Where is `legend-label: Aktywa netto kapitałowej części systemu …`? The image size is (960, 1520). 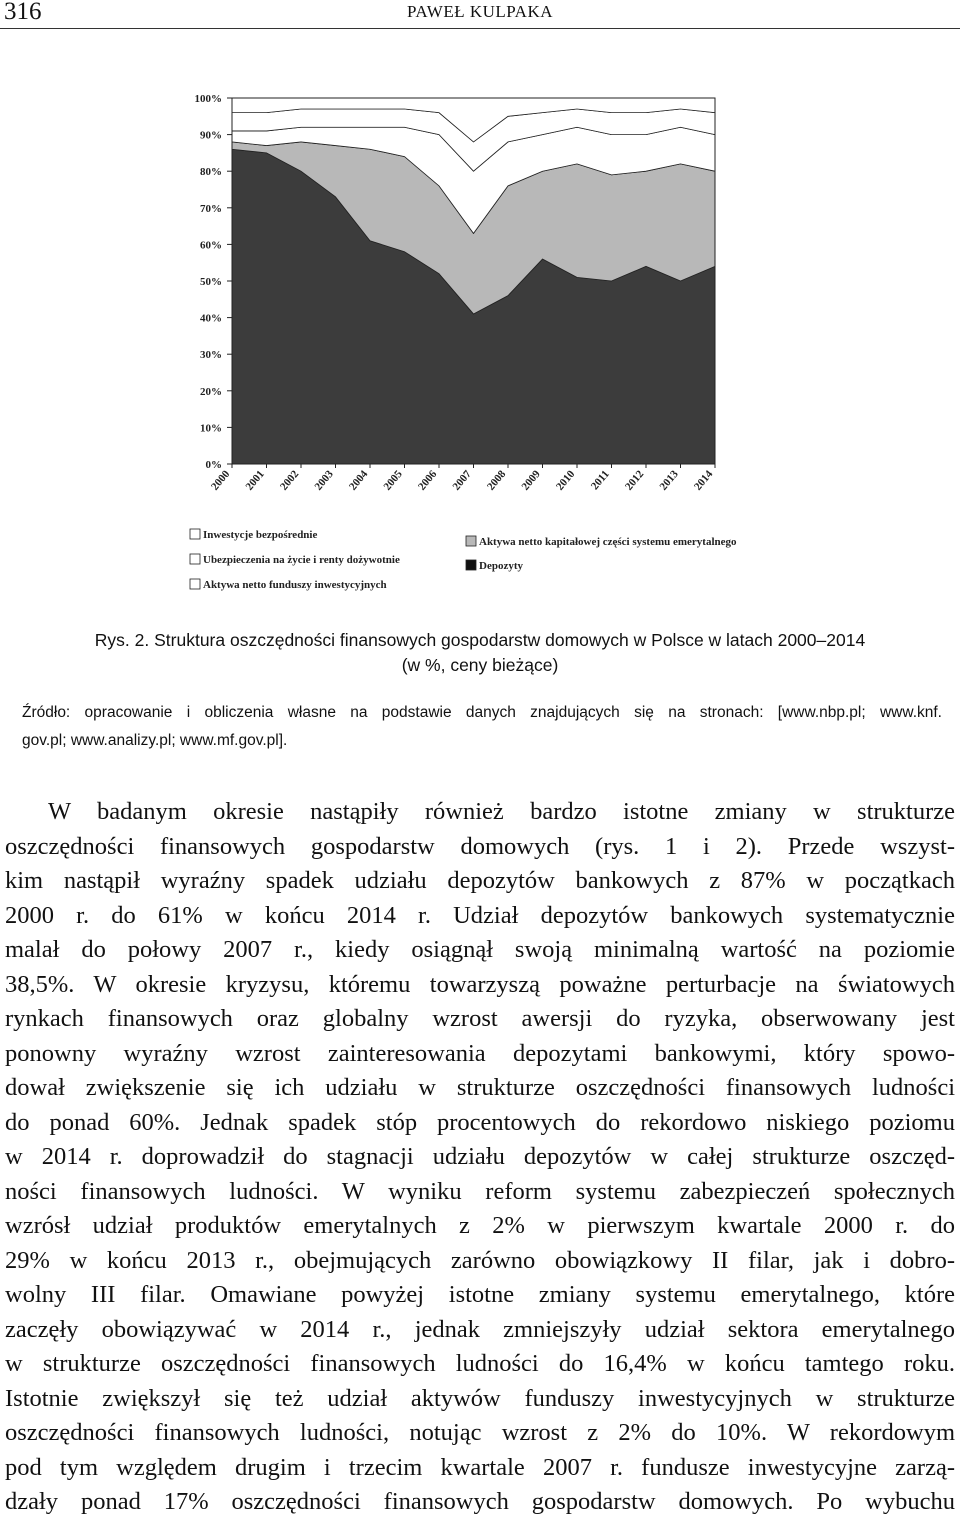
legend-label: Aktywa netto kapitałowej części systemu … is located at coordinates (608, 542).